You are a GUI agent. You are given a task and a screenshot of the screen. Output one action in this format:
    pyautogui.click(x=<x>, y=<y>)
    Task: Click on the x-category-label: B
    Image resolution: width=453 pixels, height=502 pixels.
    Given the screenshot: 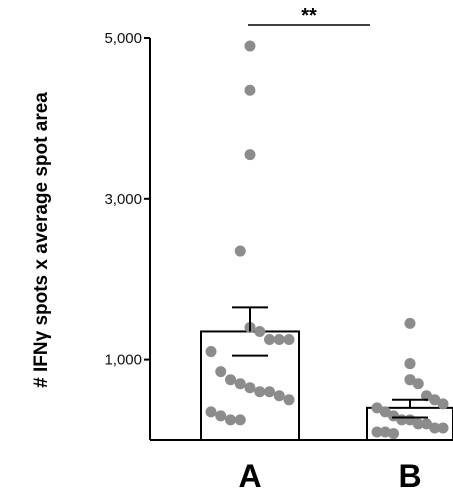 What is the action you would take?
    pyautogui.click(x=409, y=476)
    